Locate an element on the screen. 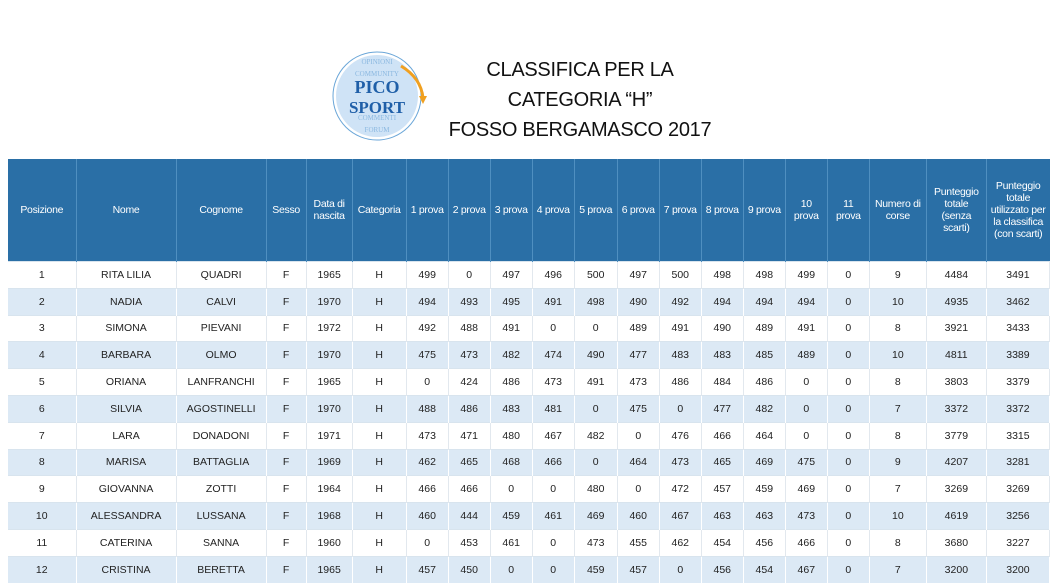  column-header: Punteggio totale (senza scarti) is located at coordinates (956, 210).